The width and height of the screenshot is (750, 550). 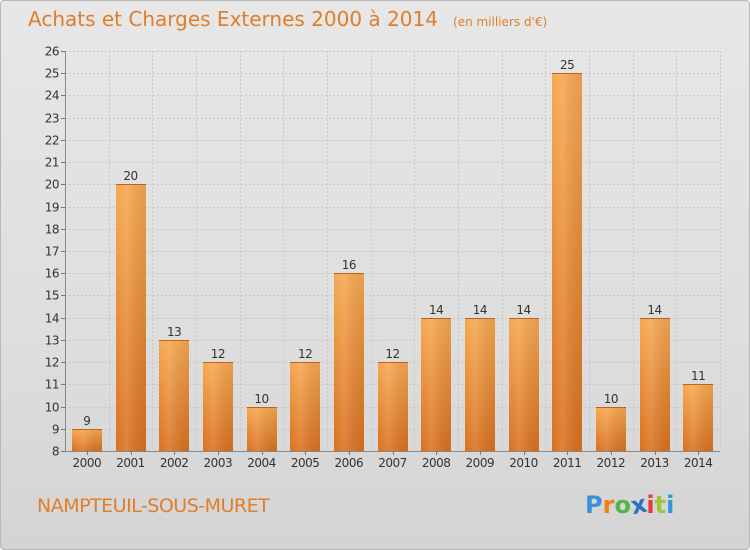 What do you see at coordinates (52, 341) in the screenshot?
I see `y-tick-label: 13` at bounding box center [52, 341].